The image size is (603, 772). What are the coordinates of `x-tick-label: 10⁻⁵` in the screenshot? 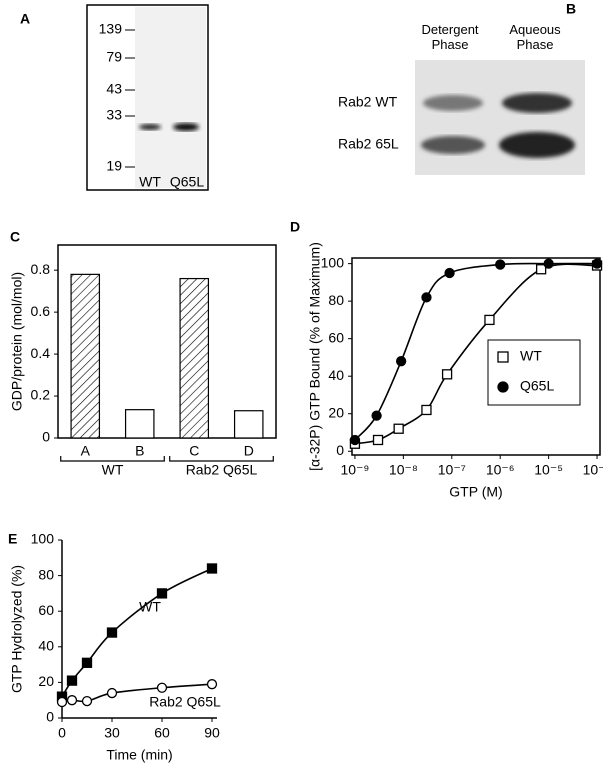 It's located at (548, 470).